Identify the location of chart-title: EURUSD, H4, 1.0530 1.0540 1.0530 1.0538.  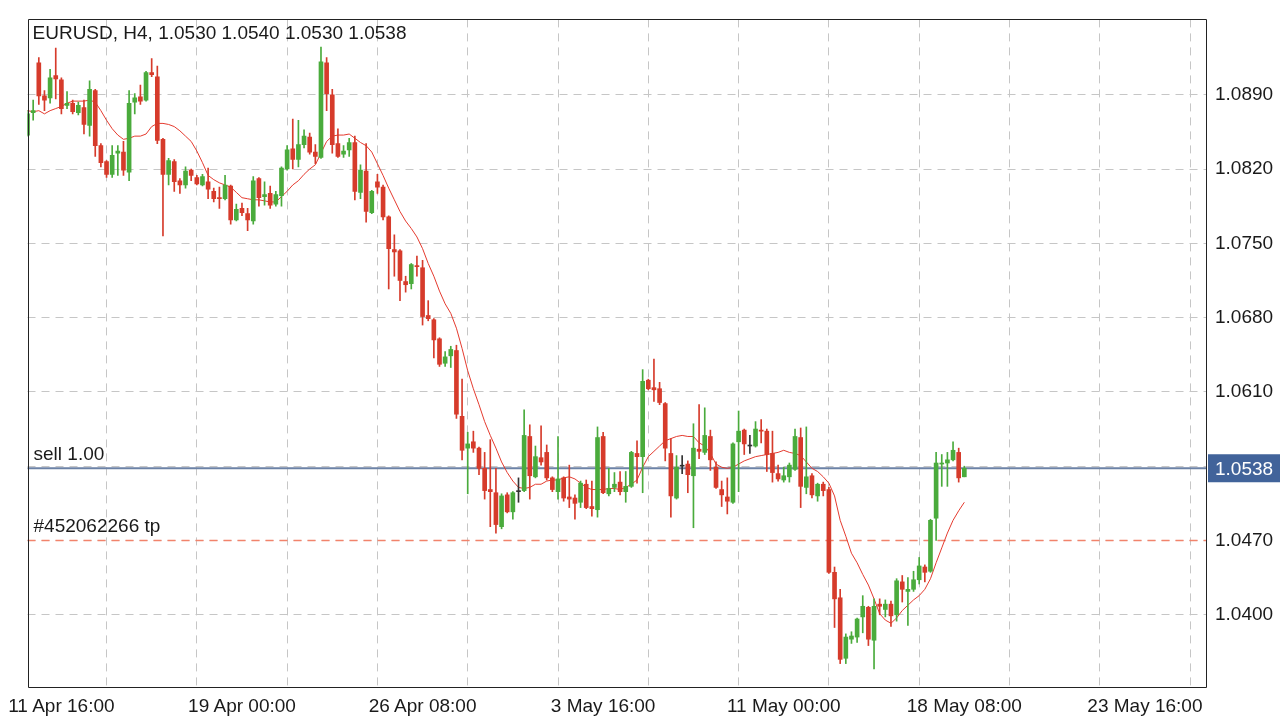
(219, 33).